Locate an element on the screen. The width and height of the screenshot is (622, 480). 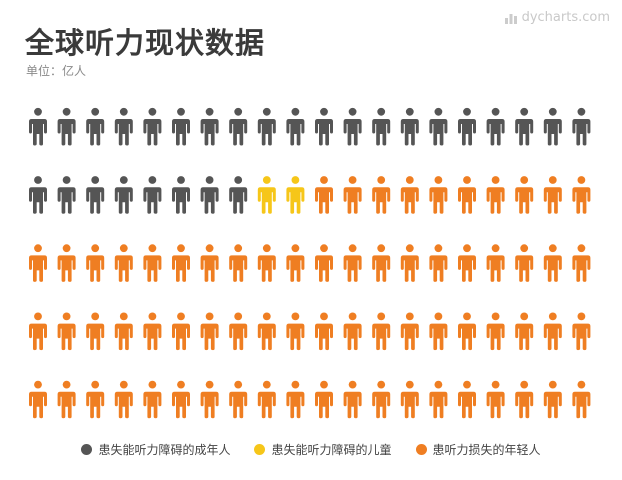
watermark: dycharts.com is located at coordinates (557, 17).